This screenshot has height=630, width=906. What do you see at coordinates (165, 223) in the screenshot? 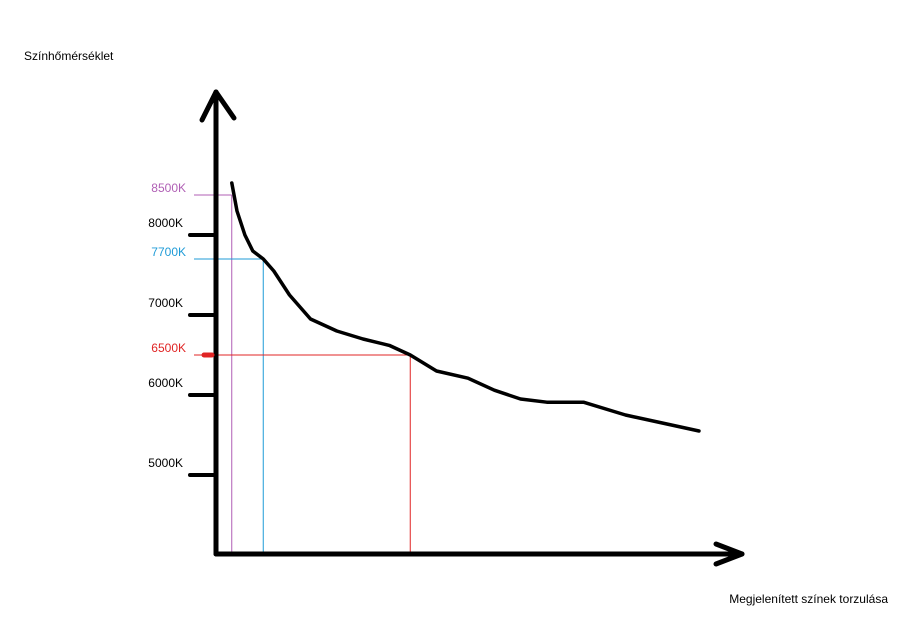
I see `y-tick-label: 8000K` at bounding box center [165, 223].